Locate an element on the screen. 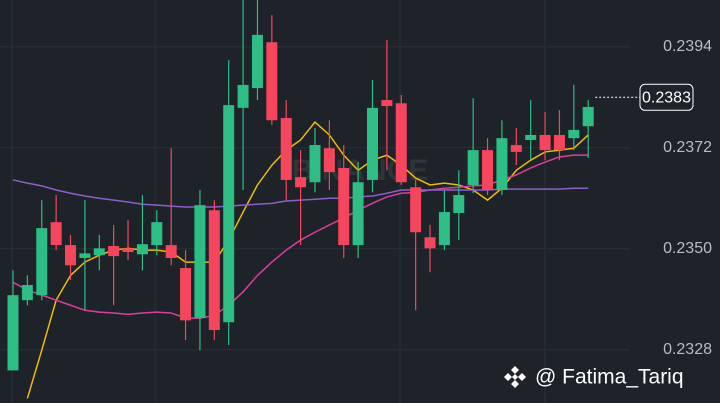  y-tick-label: 0.2372 is located at coordinates (687, 147).